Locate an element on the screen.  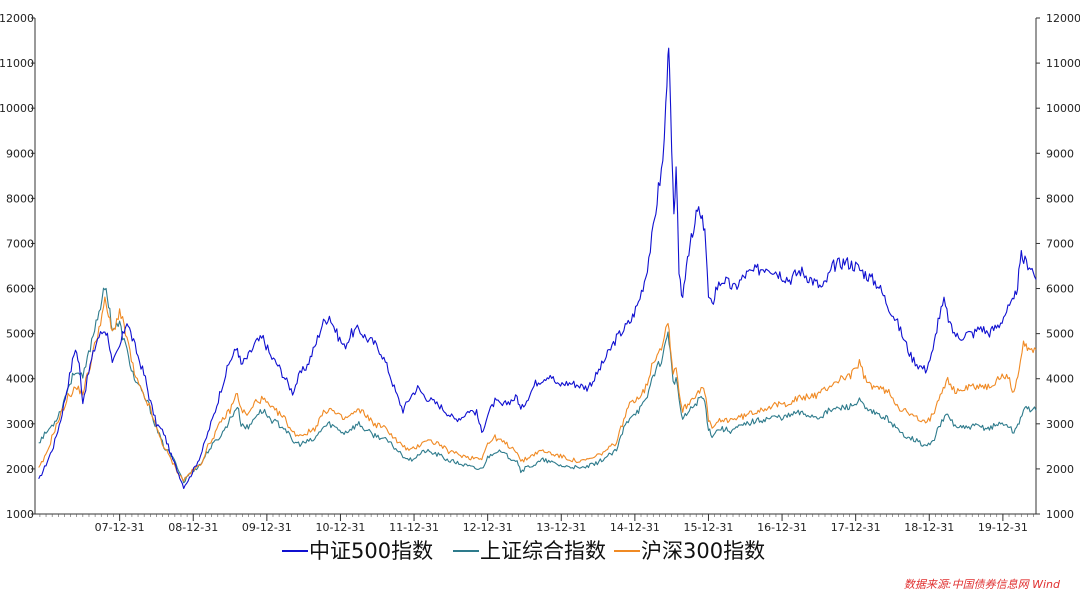
source-note: 数据来源:中国债券信息网 Wind is located at coordinates (982, 584).